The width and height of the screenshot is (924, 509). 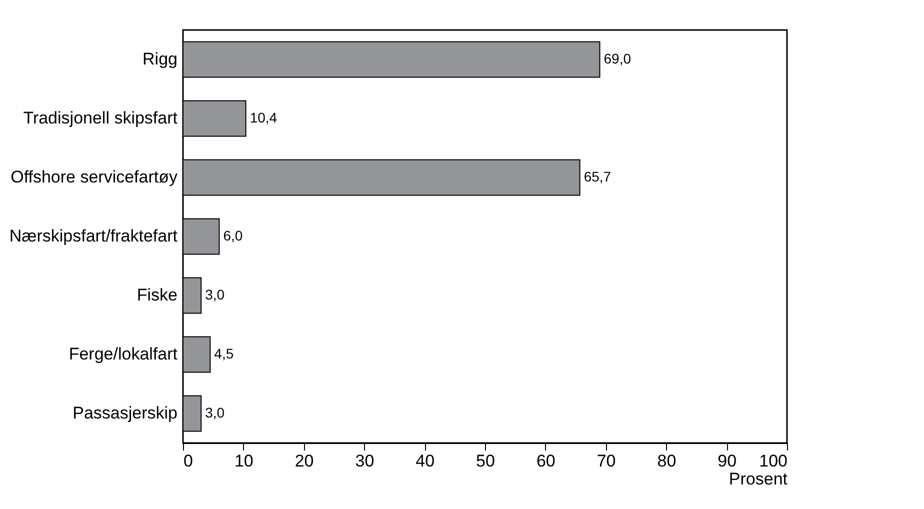 I want to click on x-tick-label: 0, so click(x=188, y=461).